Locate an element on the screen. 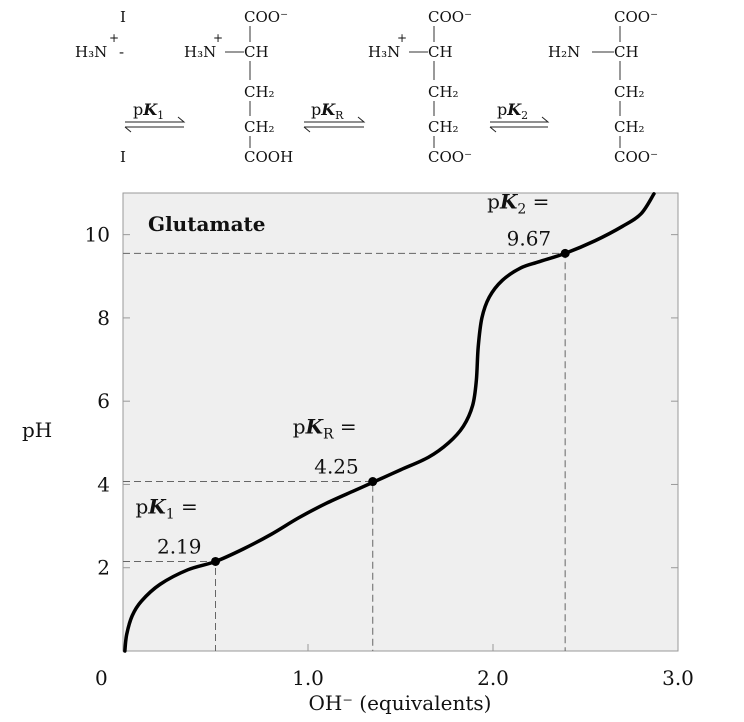  s4-alpha: CH is located at coordinates (626, 52).